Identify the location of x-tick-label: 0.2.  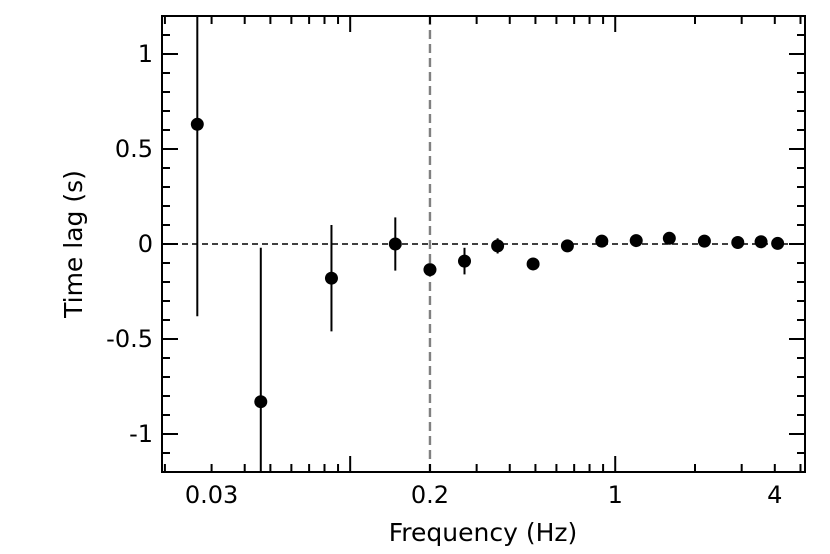
(430, 495).